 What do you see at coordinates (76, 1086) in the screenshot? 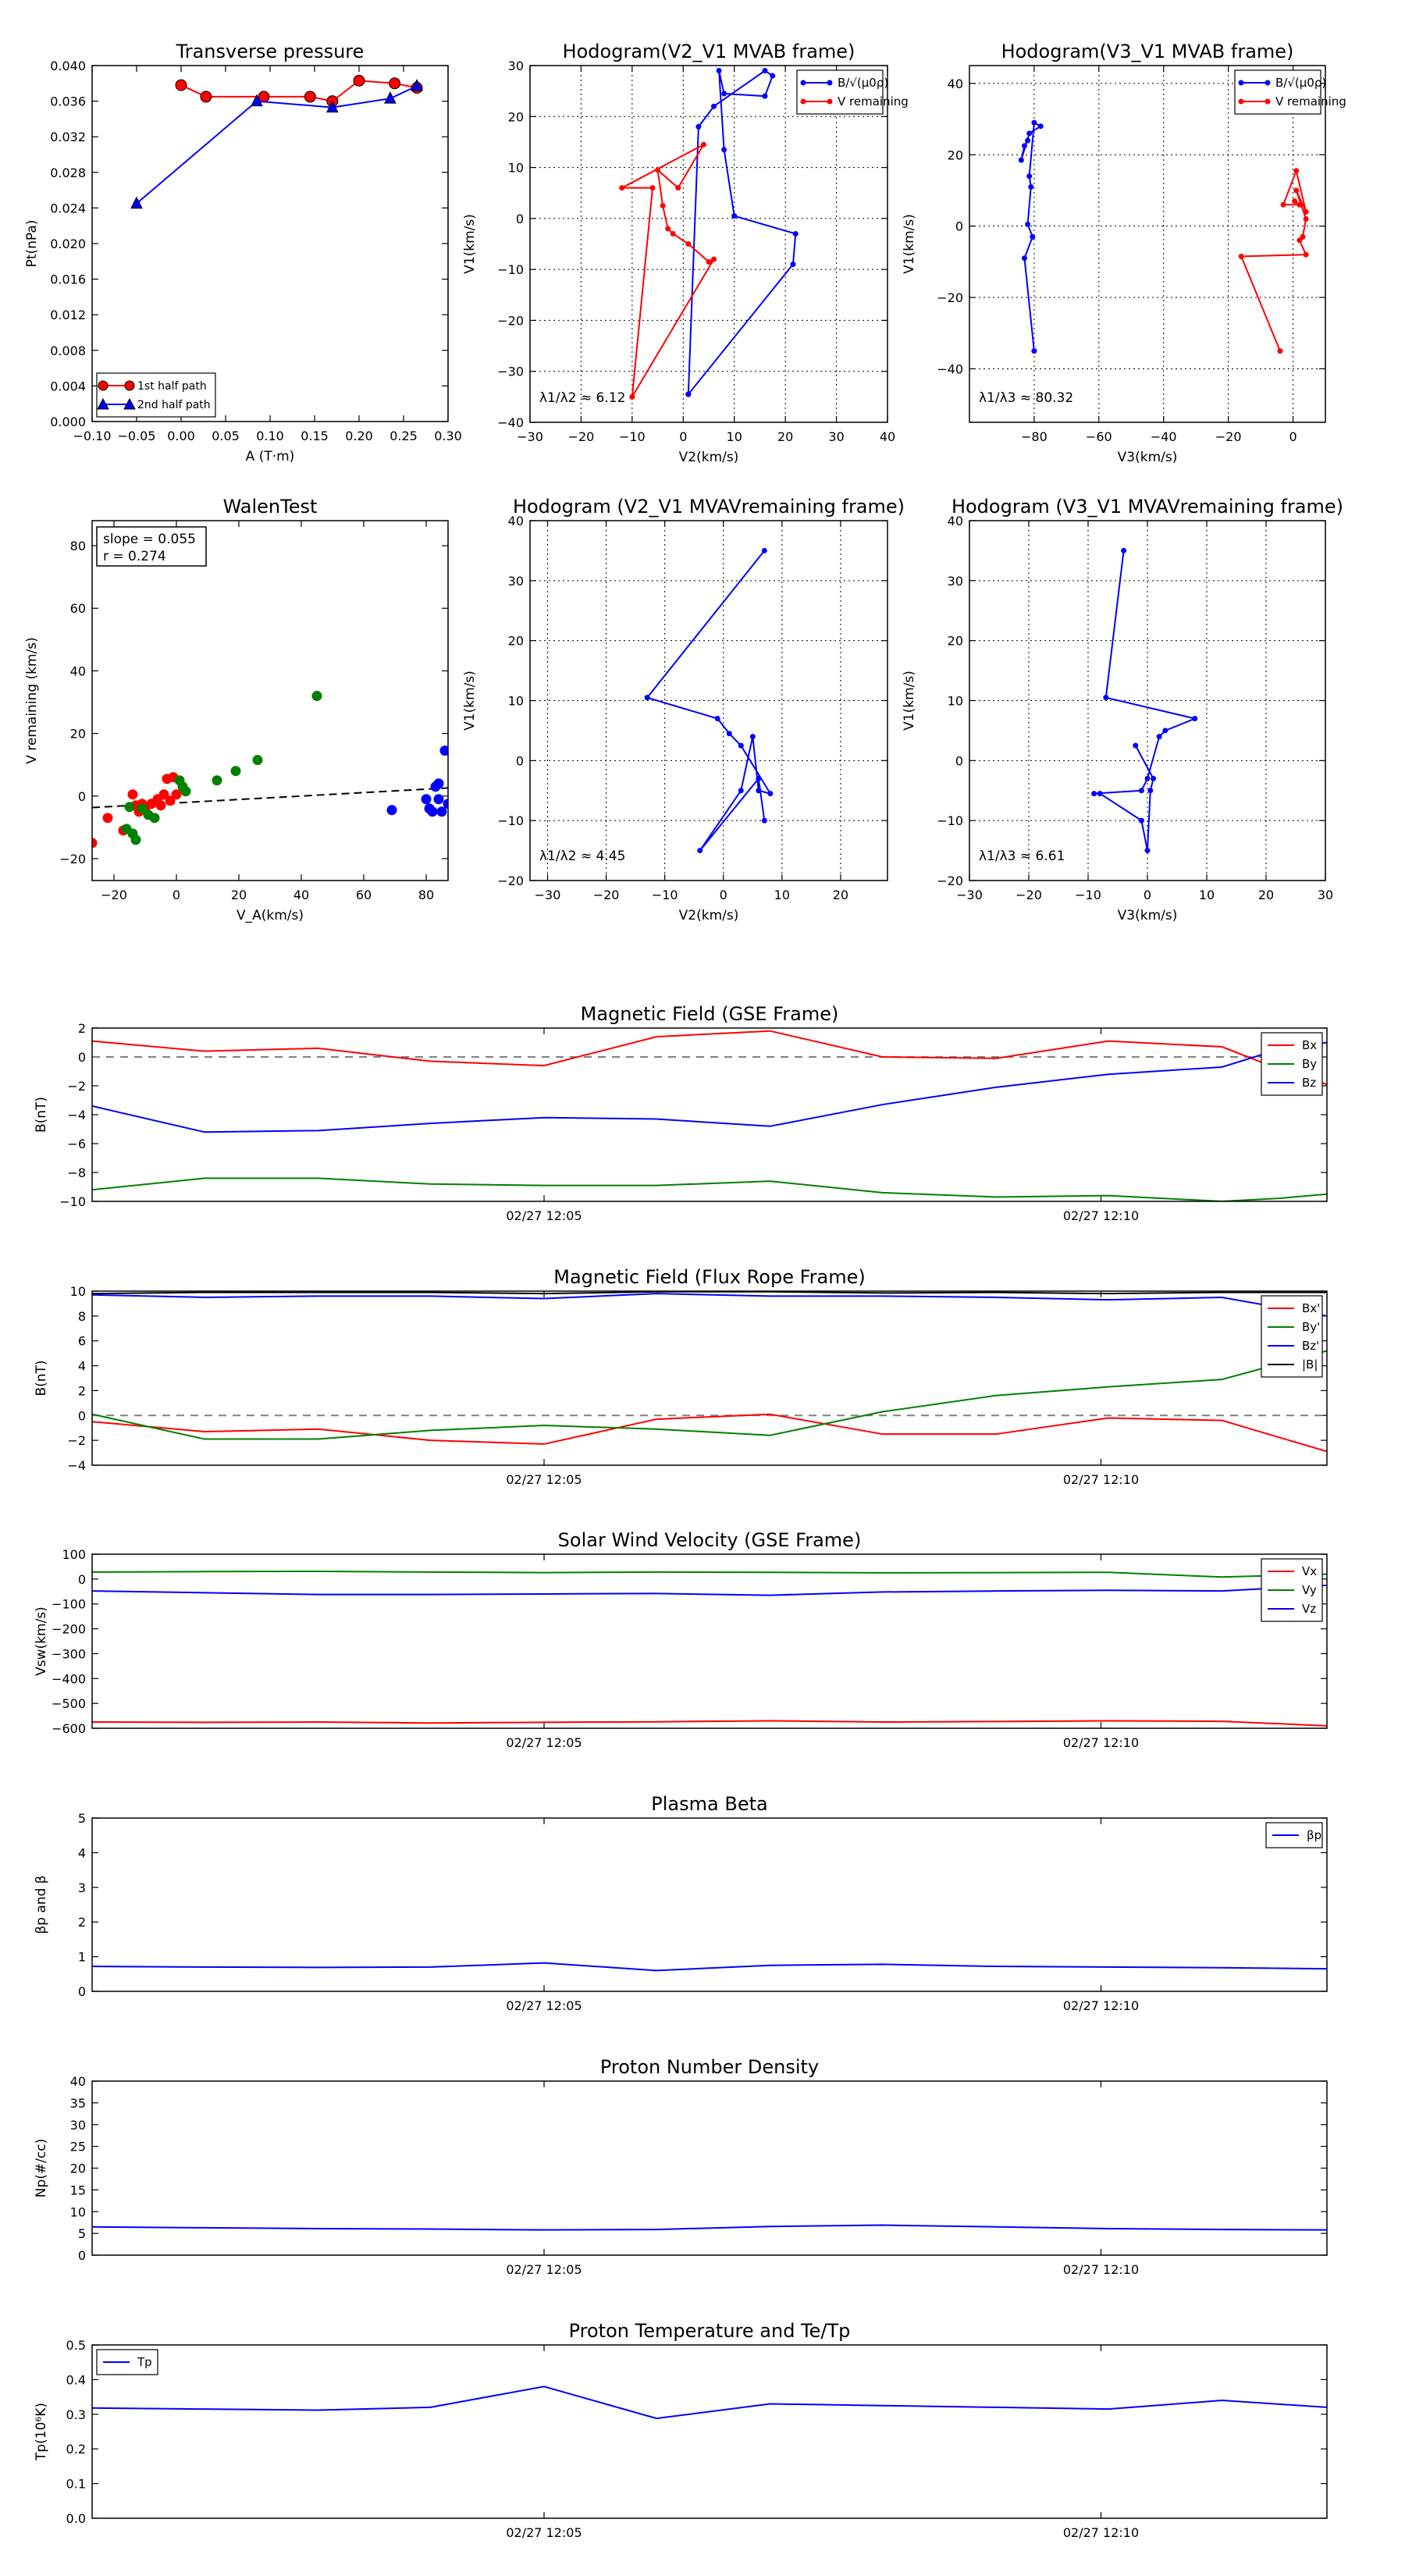
I see `y-tick-label: −2` at bounding box center [76, 1086].